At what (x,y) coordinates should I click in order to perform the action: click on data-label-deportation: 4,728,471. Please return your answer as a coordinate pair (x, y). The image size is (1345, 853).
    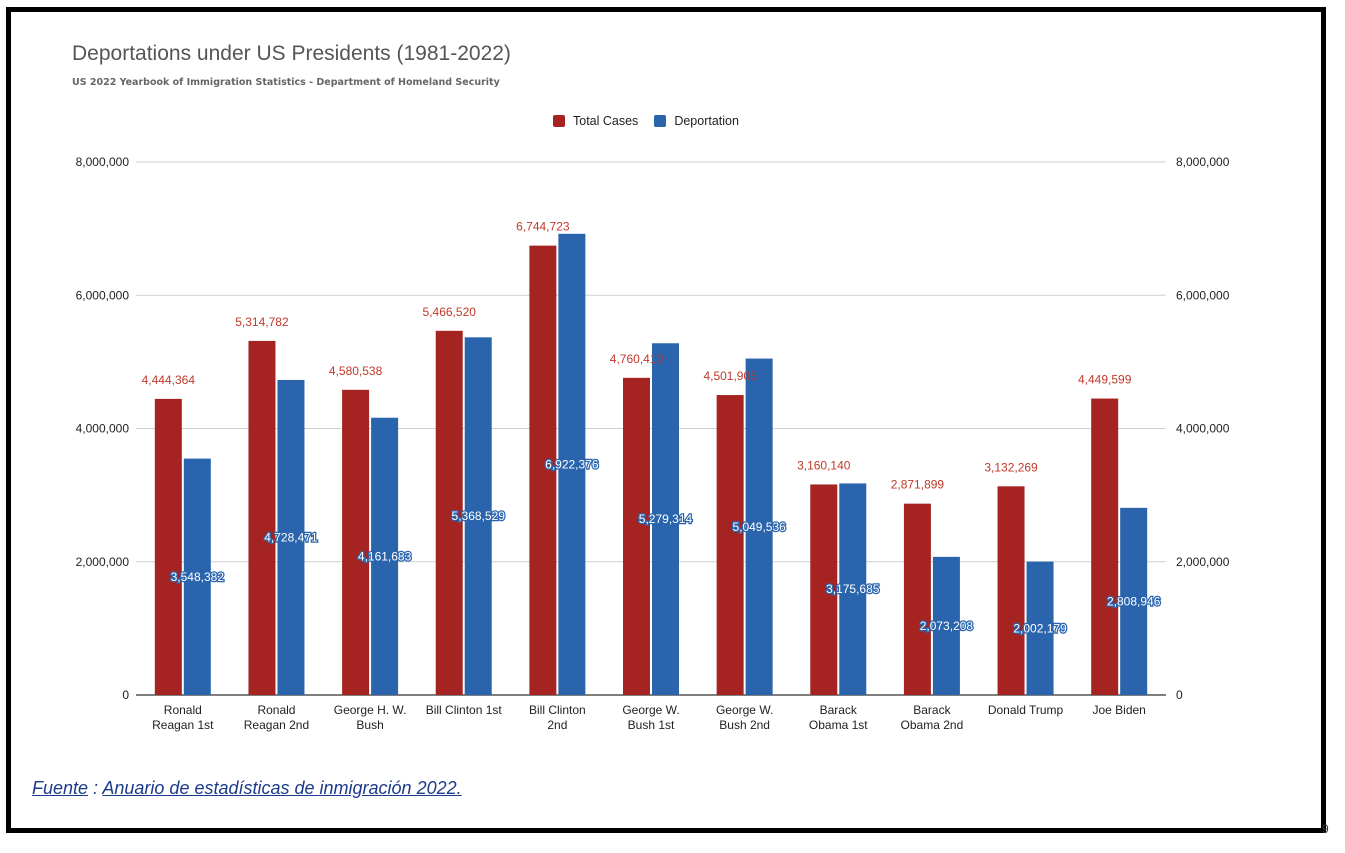
    Looking at the image, I should click on (291, 537).